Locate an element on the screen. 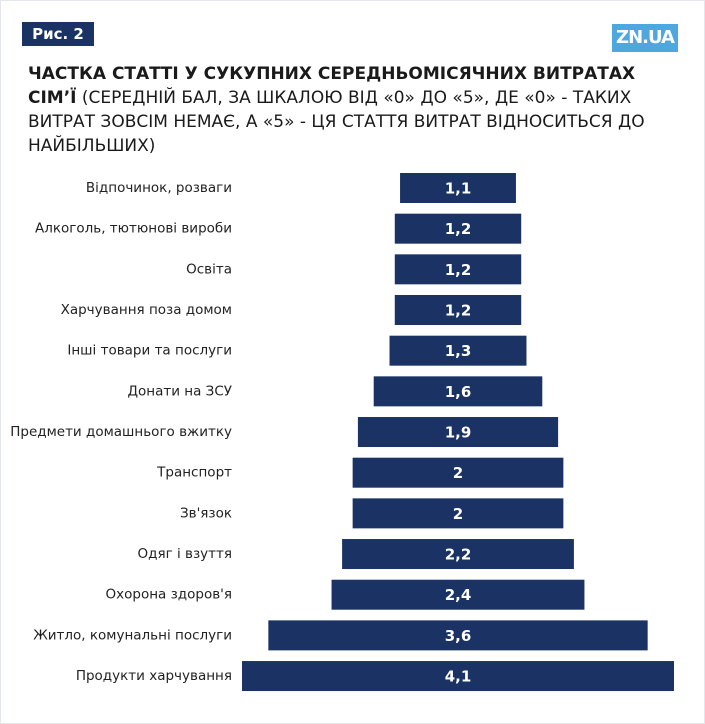  value-label: 4,1 is located at coordinates (458, 677).